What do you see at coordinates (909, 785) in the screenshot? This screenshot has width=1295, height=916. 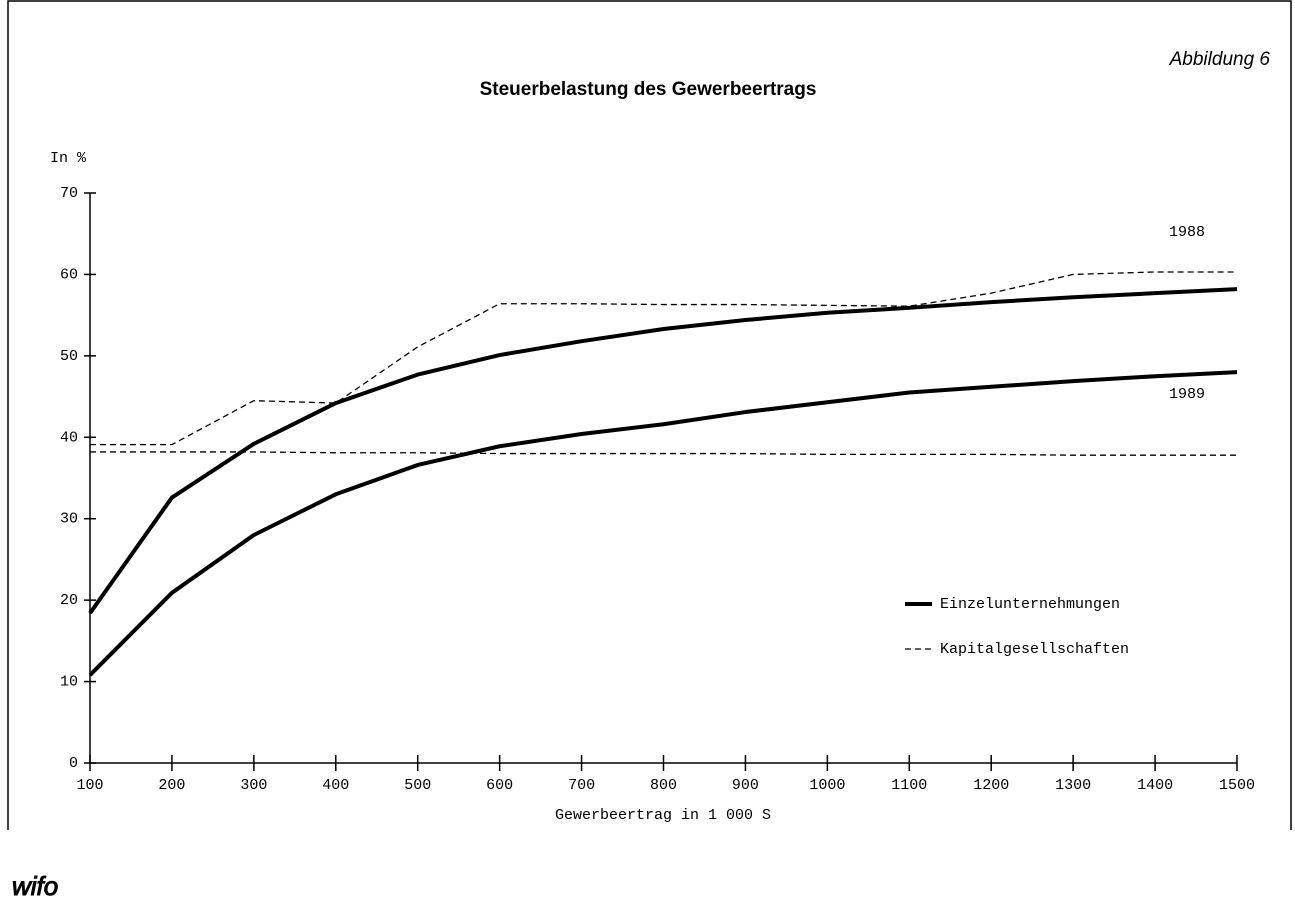 I see `x-tick-label: 1100` at bounding box center [909, 785].